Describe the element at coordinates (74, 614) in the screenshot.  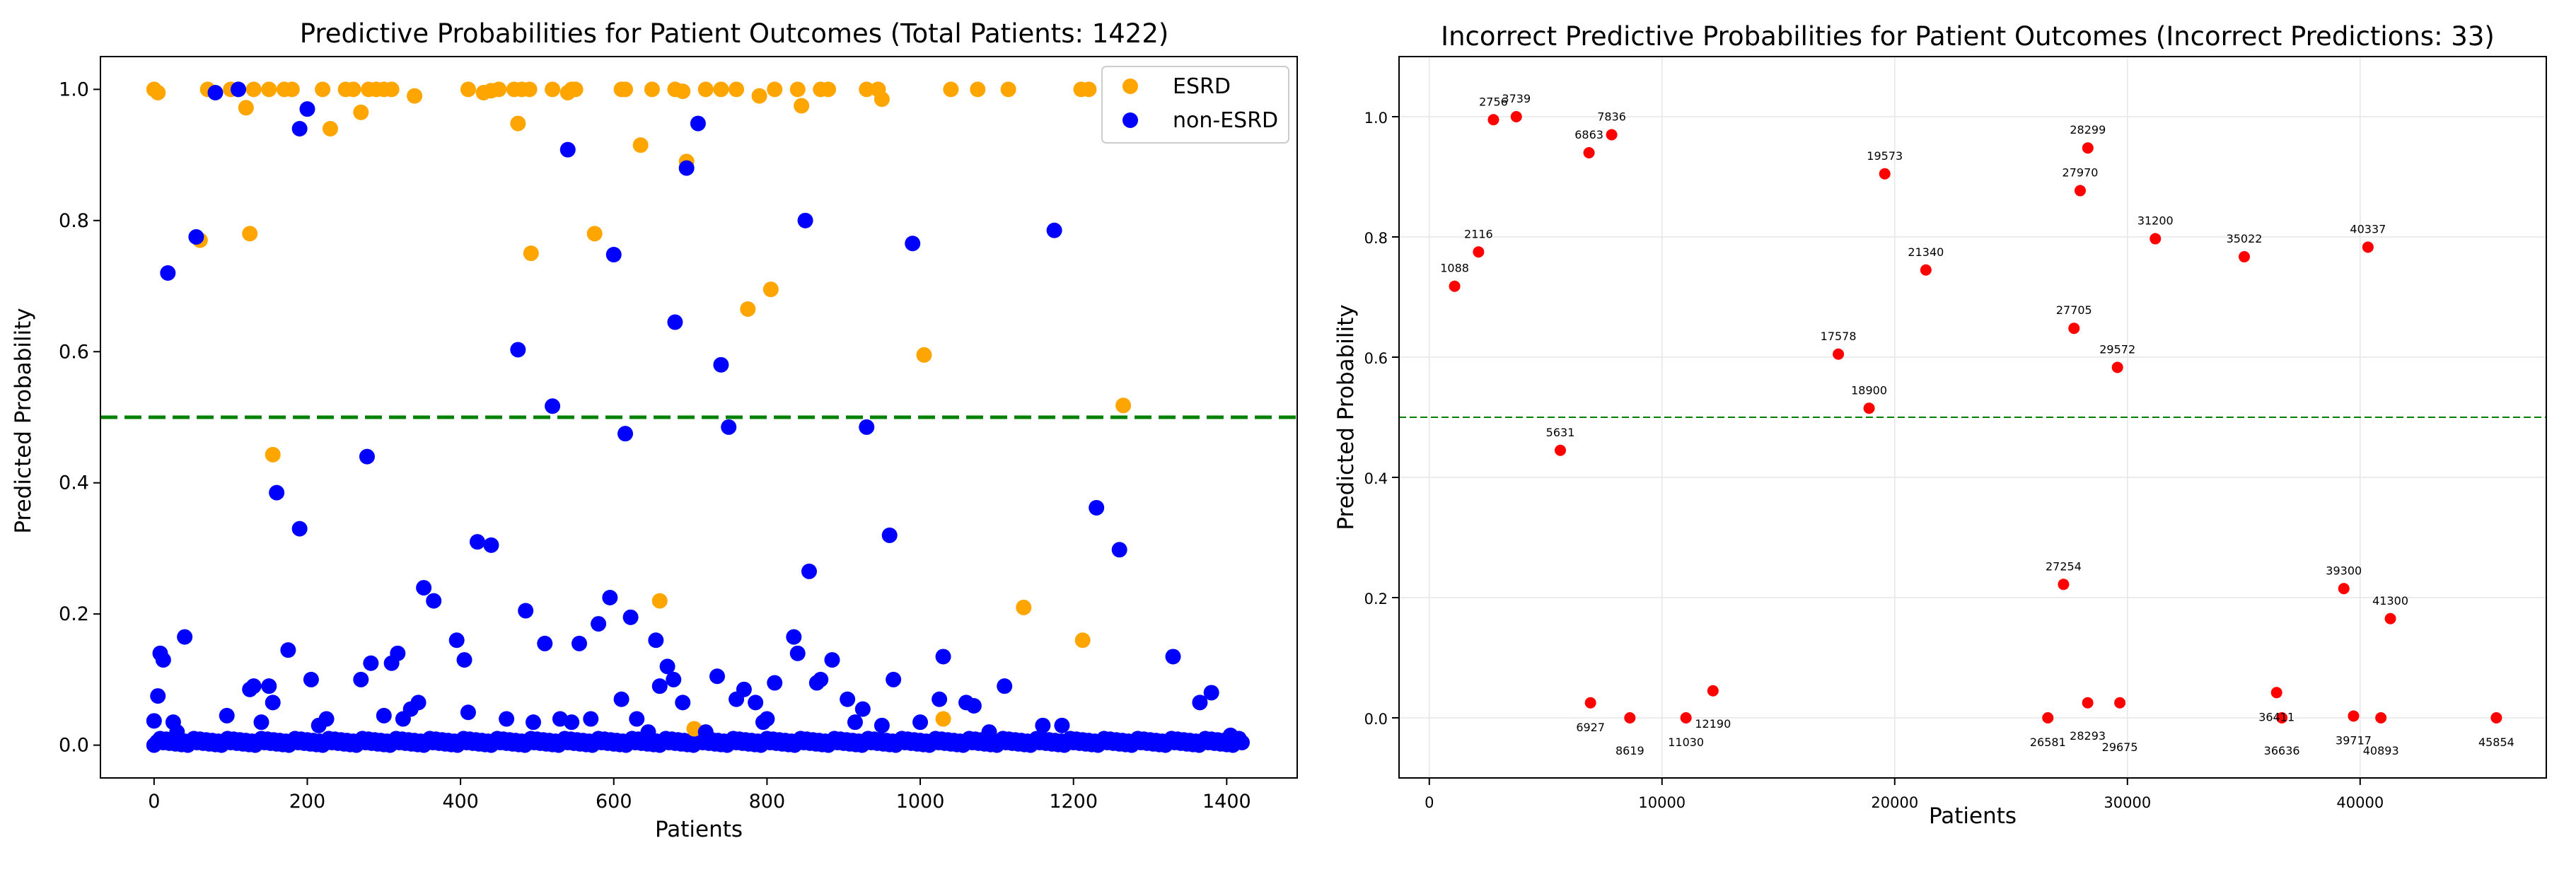
I see `y-tick-label: 0.2` at that location.